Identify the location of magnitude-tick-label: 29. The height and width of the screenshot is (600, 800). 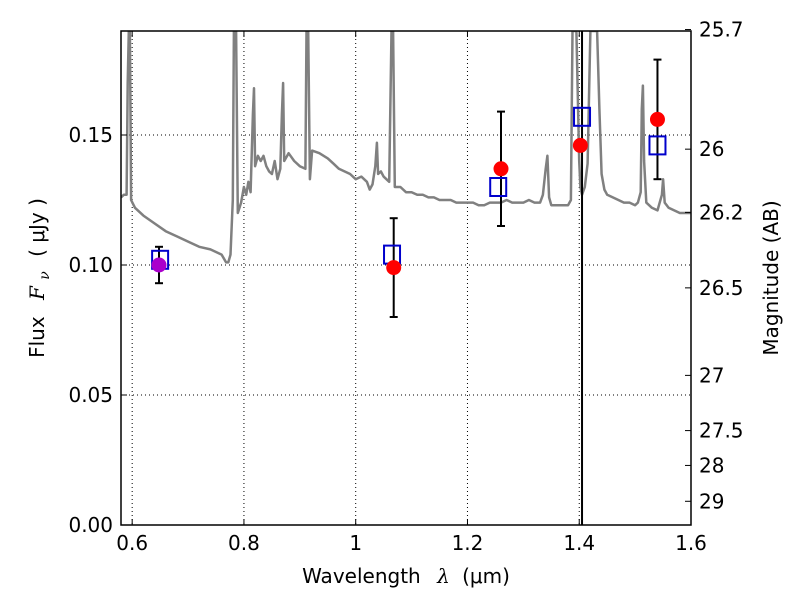
(711, 501).